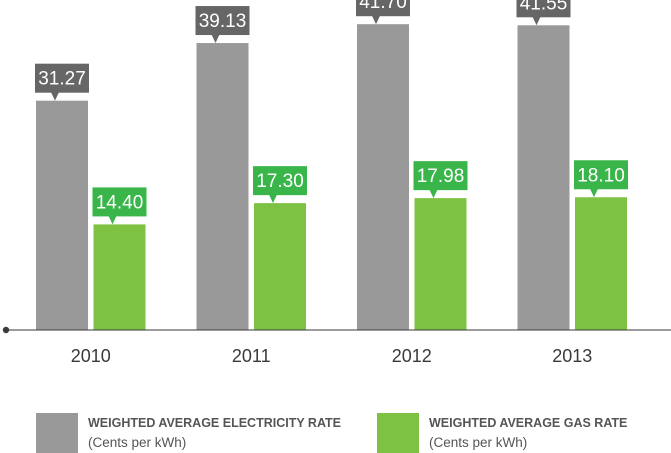 The height and width of the screenshot is (453, 671). I want to click on x-tick-label-2010: 2010, so click(91, 356).